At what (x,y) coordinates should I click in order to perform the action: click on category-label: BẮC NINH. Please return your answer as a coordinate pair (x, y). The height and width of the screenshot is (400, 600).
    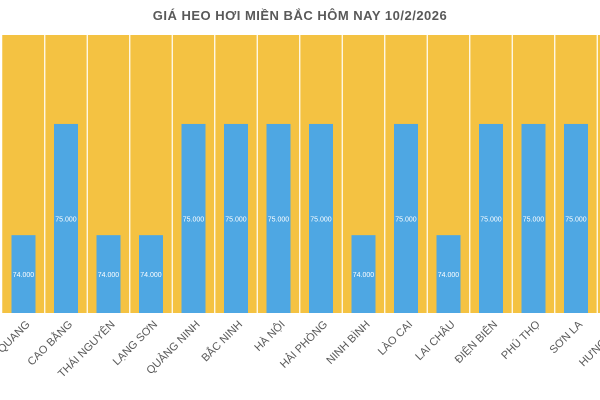
    Looking at the image, I should click on (222, 341).